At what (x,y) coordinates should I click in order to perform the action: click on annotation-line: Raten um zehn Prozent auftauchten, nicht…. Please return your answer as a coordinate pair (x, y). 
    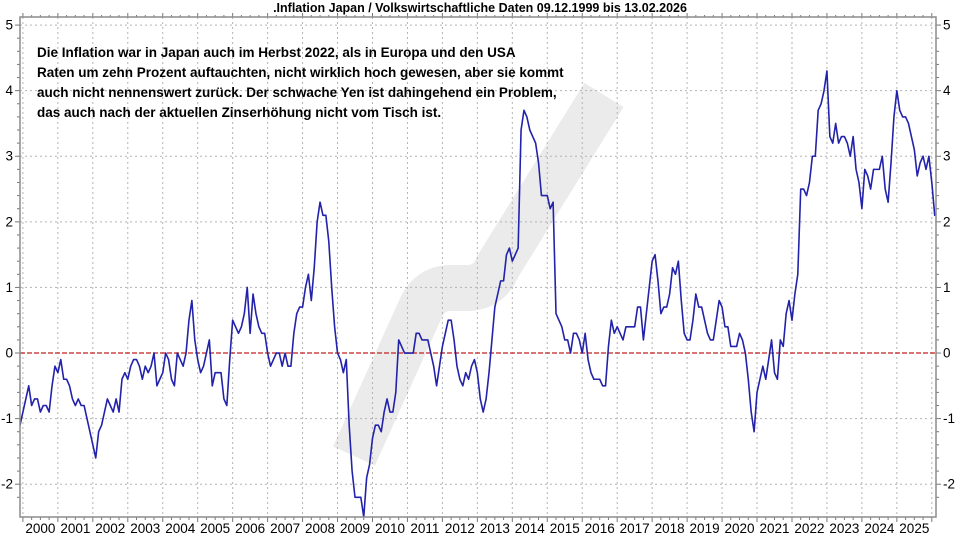
    Looking at the image, I should click on (300, 72).